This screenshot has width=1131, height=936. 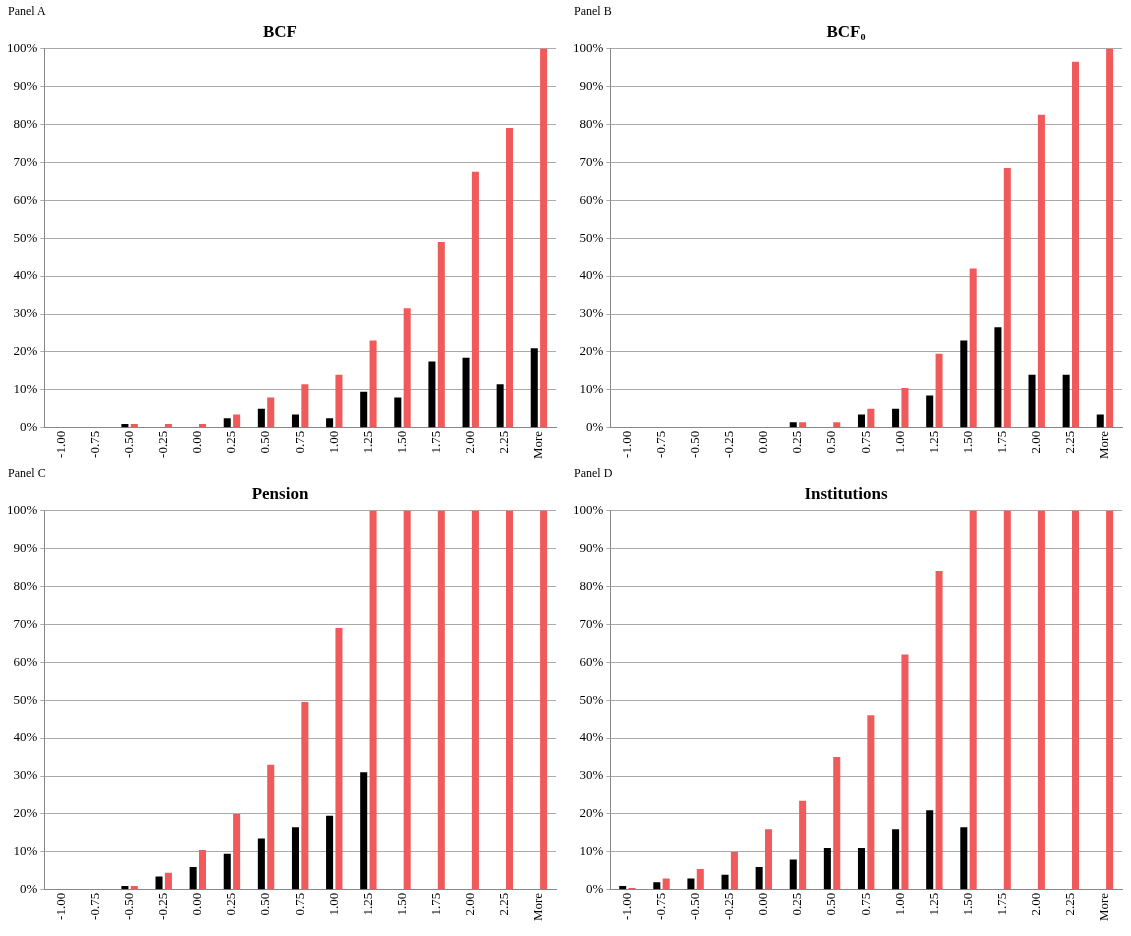 What do you see at coordinates (591, 199) in the screenshot?
I see `y-tick-label: 60%` at bounding box center [591, 199].